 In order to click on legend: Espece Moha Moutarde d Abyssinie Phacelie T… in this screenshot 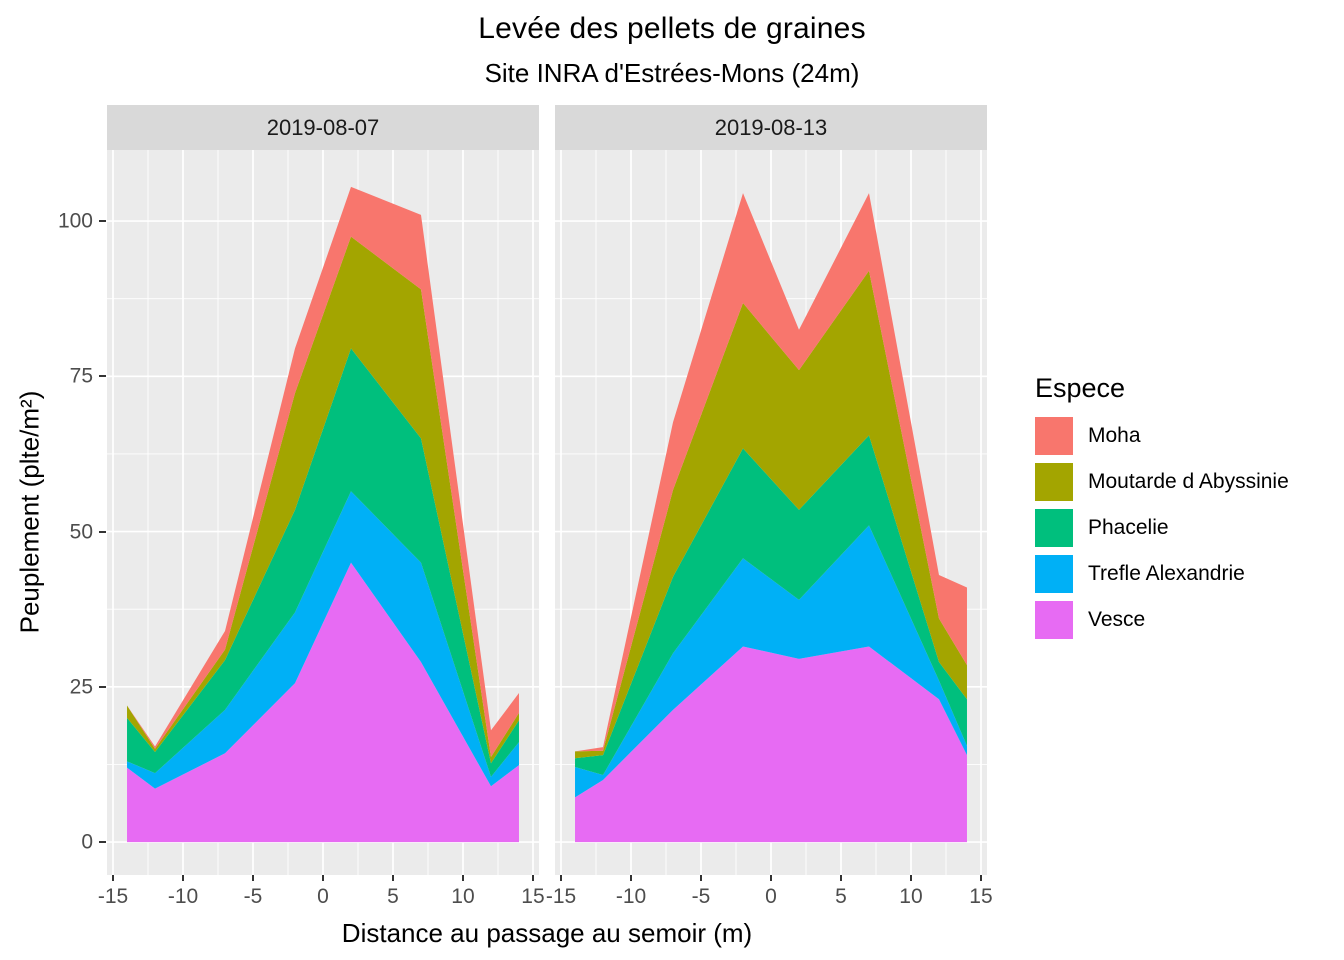, I will do `click(1185, 510)`.